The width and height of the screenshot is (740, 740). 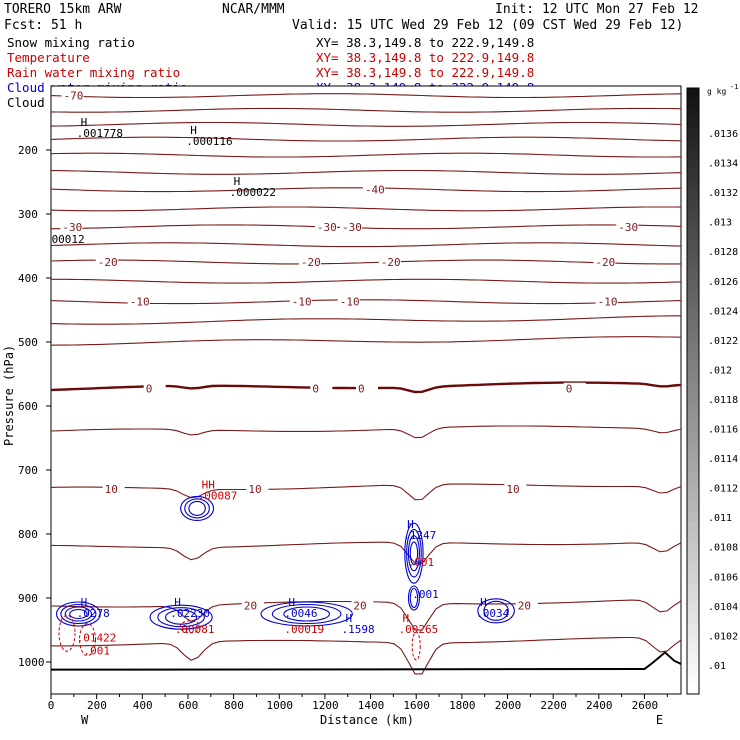 What do you see at coordinates (218, 495) in the screenshot?
I see `maximum-value: .00087` at bounding box center [218, 495].